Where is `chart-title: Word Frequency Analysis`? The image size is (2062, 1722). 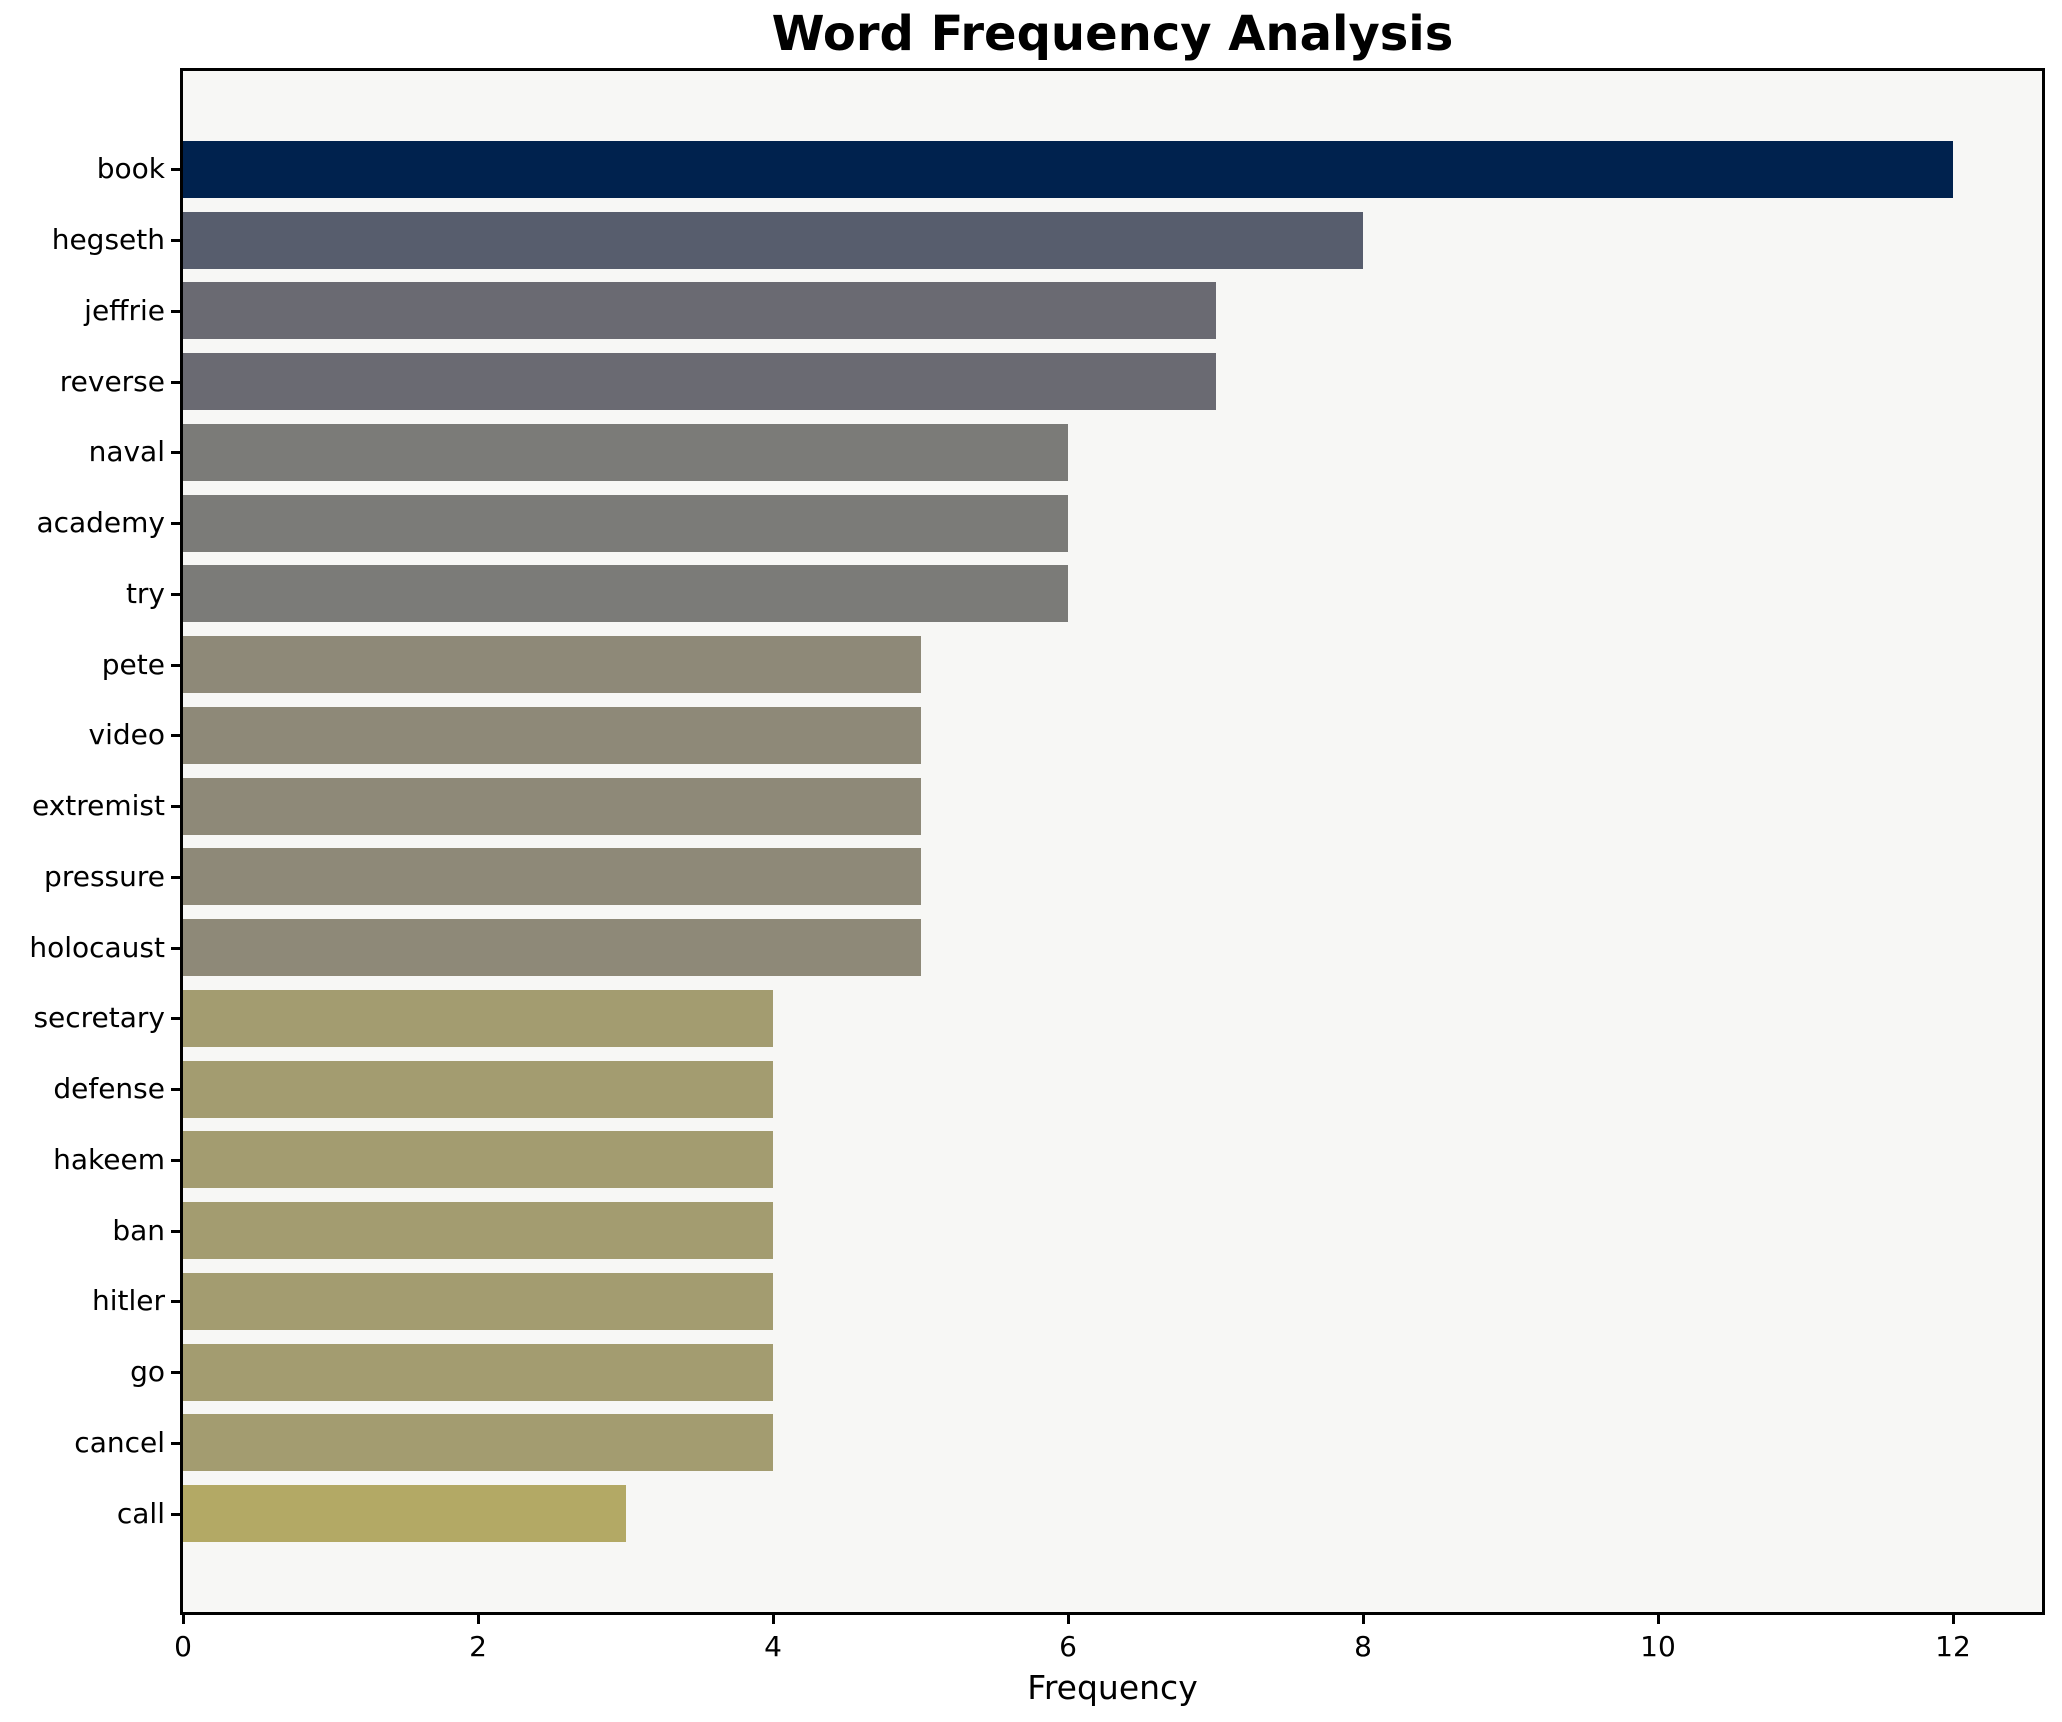
chart-title: Word Frequency Analysis is located at coordinates (1112, 34).